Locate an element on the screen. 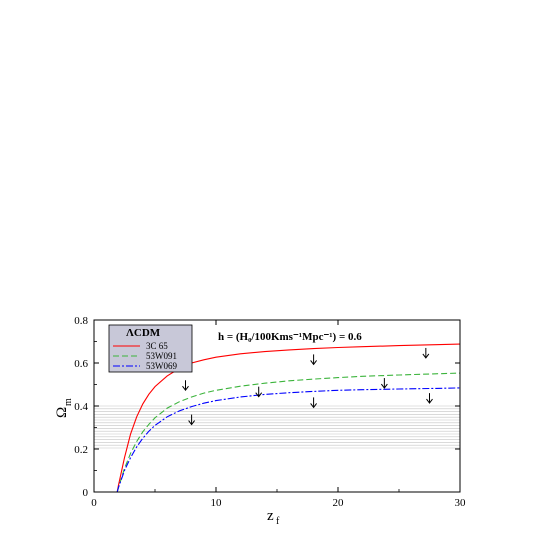  x-axis-title: z is located at coordinates (270, 516).